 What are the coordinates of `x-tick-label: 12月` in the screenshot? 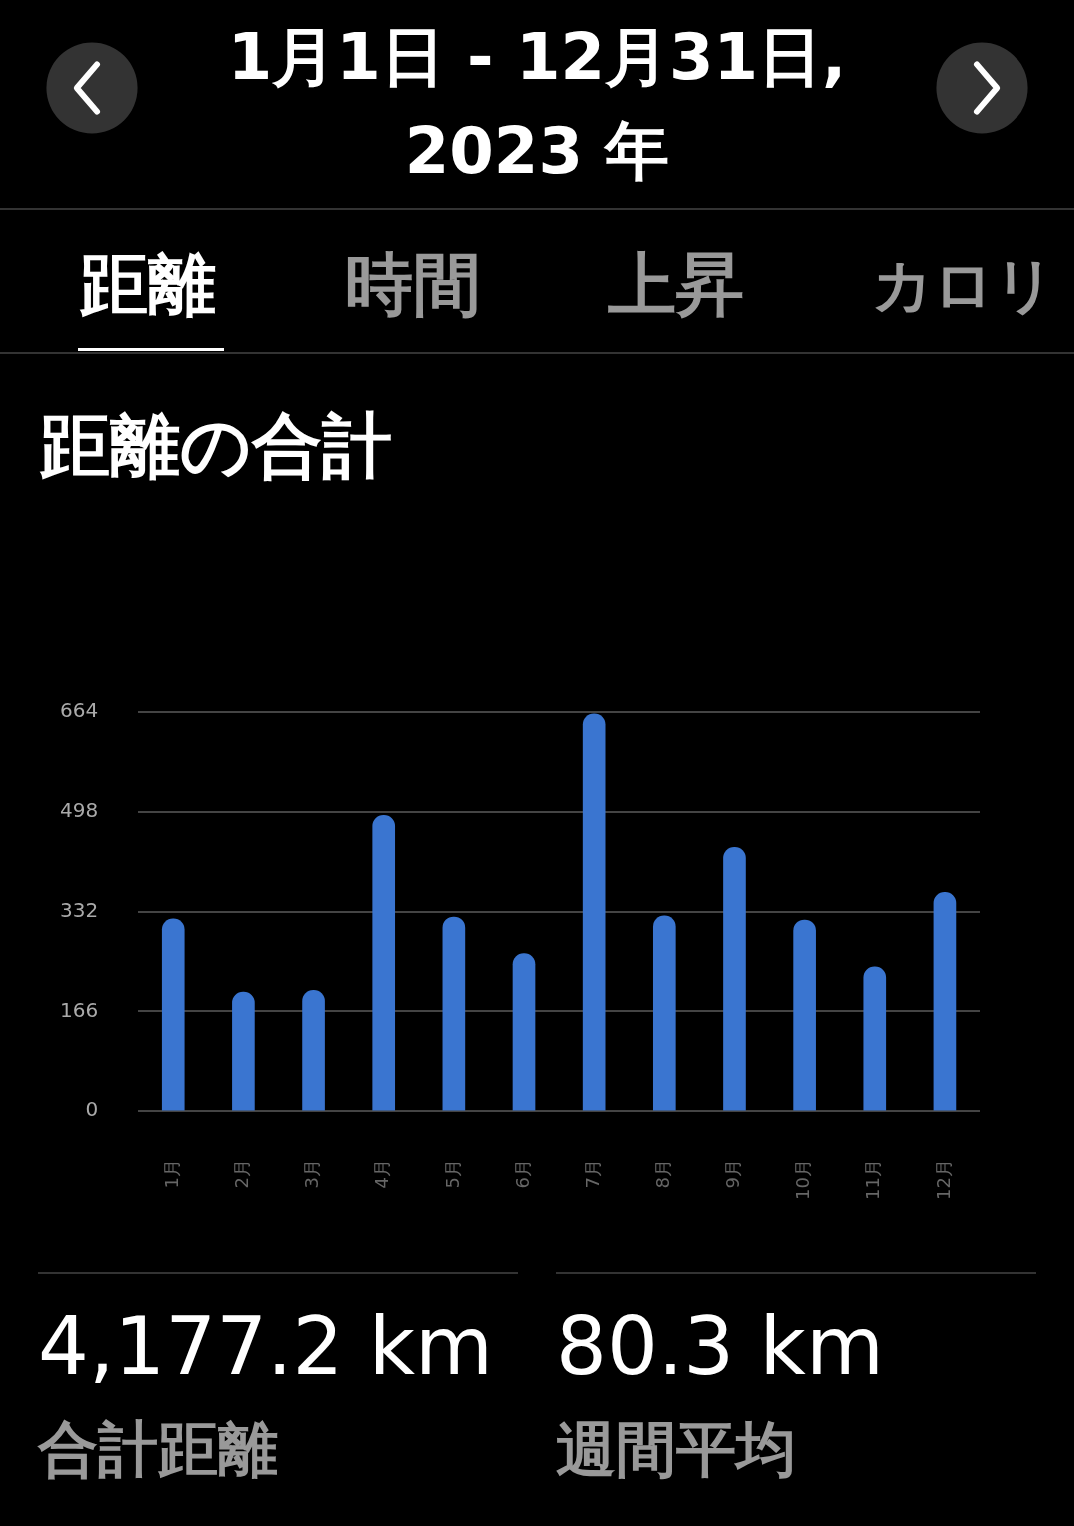 It's located at (943, 1179).